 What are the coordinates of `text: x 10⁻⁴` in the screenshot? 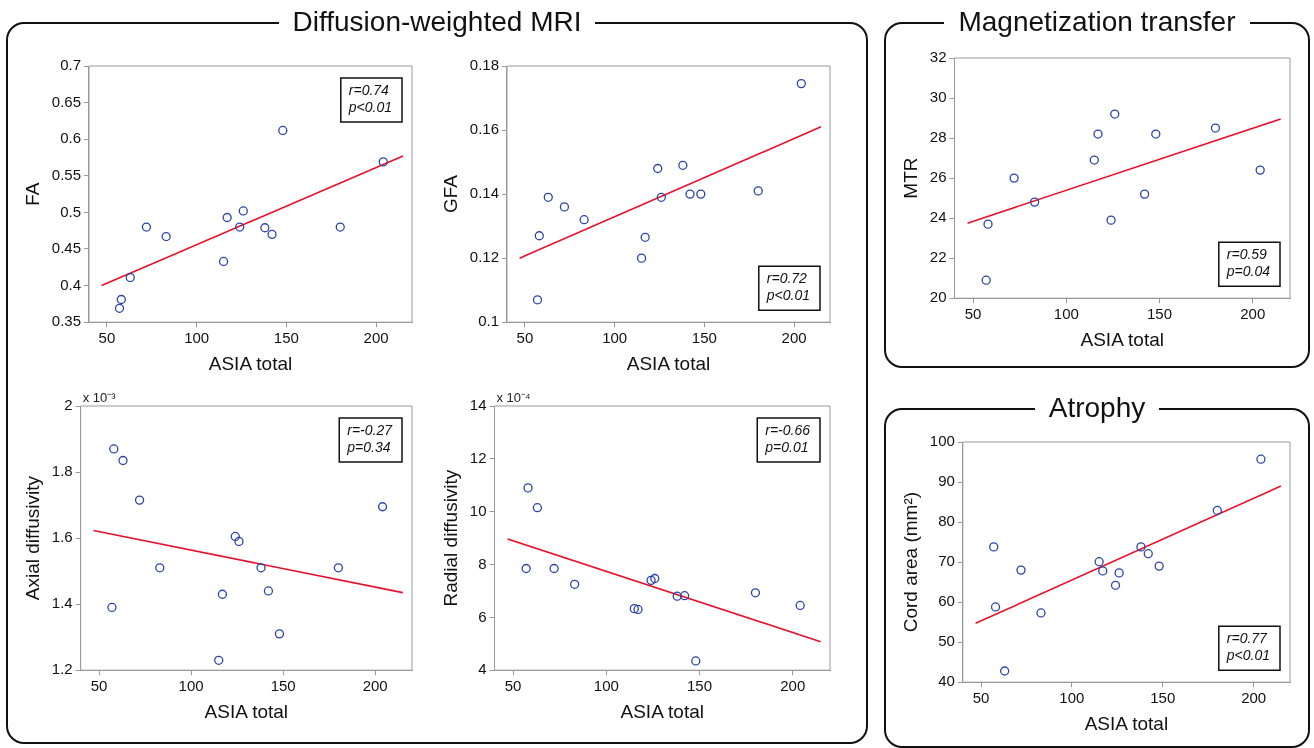 It's located at (513, 398).